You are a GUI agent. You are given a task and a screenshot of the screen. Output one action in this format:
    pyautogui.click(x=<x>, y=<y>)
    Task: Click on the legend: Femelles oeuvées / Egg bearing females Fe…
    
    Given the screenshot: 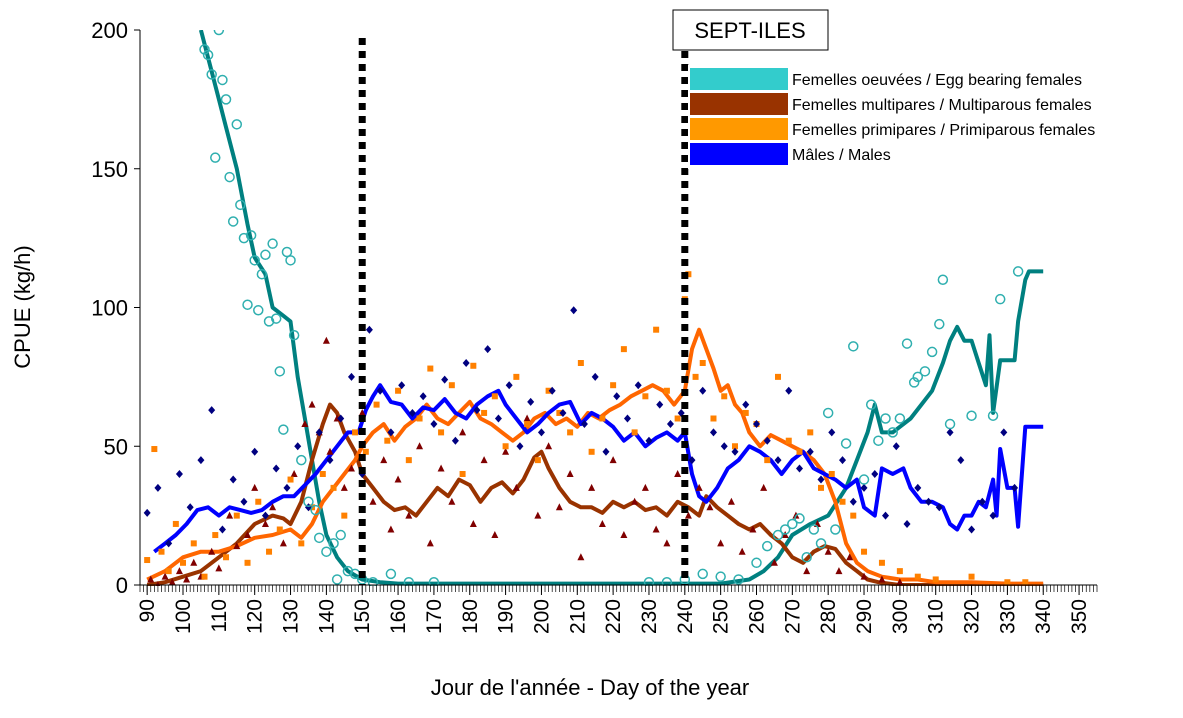 What is the action you would take?
    pyautogui.click(x=892, y=117)
    